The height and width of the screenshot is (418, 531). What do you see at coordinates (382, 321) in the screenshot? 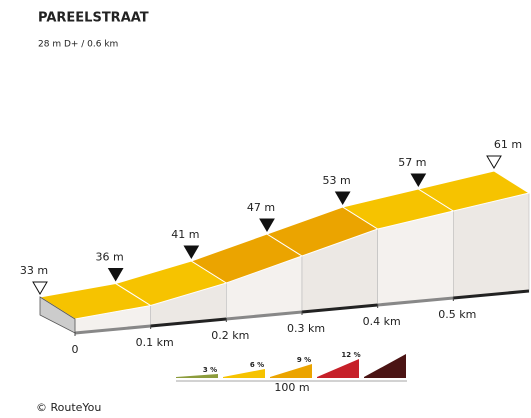
I see `x-tick-label: 0.4 km` at bounding box center [382, 321].